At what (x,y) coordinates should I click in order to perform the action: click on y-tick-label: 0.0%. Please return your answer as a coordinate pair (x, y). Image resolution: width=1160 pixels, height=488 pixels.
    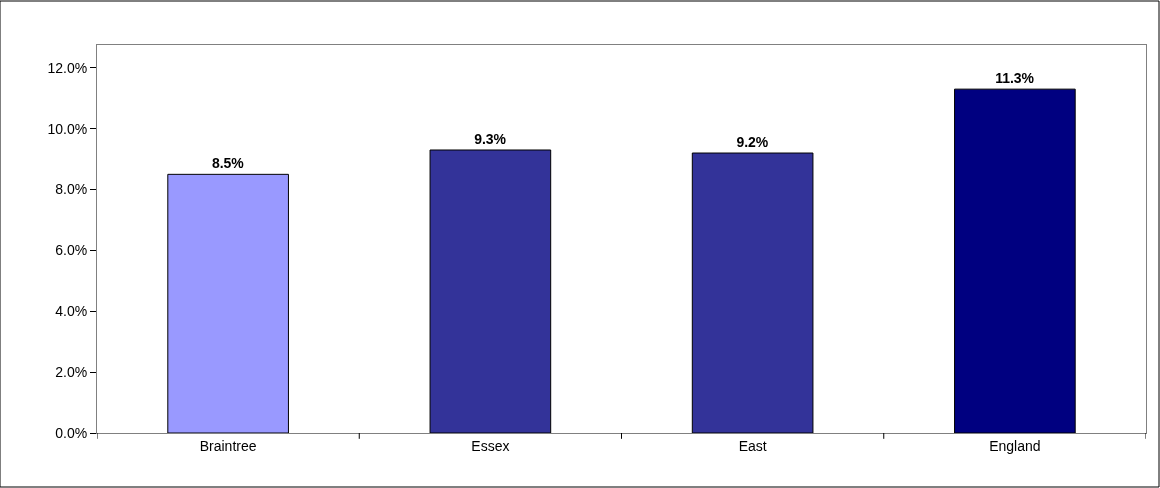
    Looking at the image, I should click on (71, 432).